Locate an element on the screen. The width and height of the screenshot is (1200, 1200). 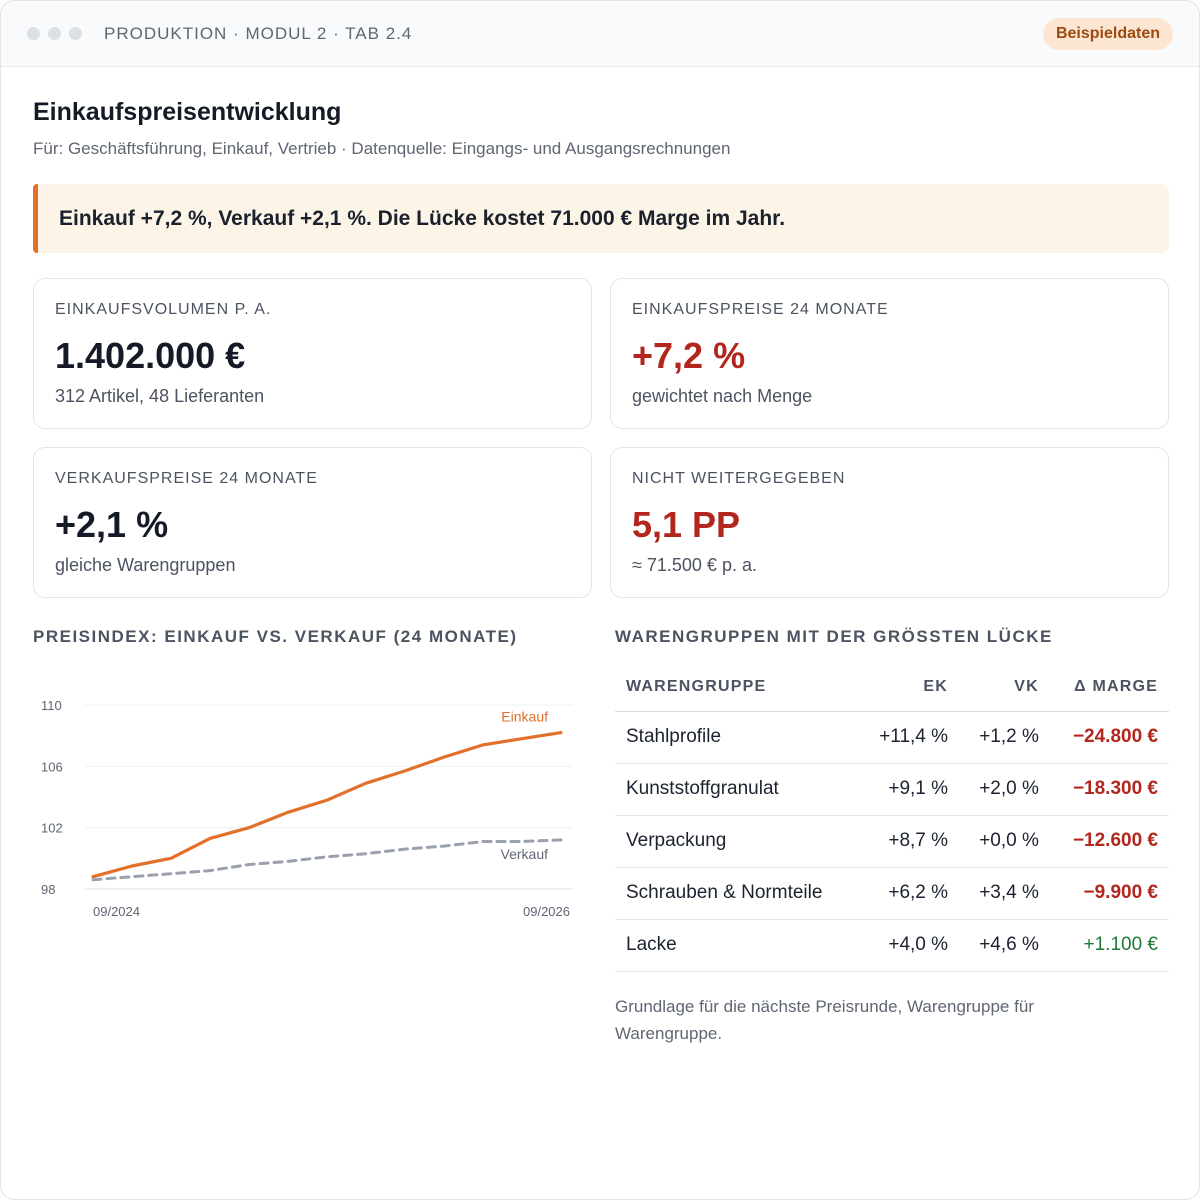
minimize-window-dot is located at coordinates (54, 33).